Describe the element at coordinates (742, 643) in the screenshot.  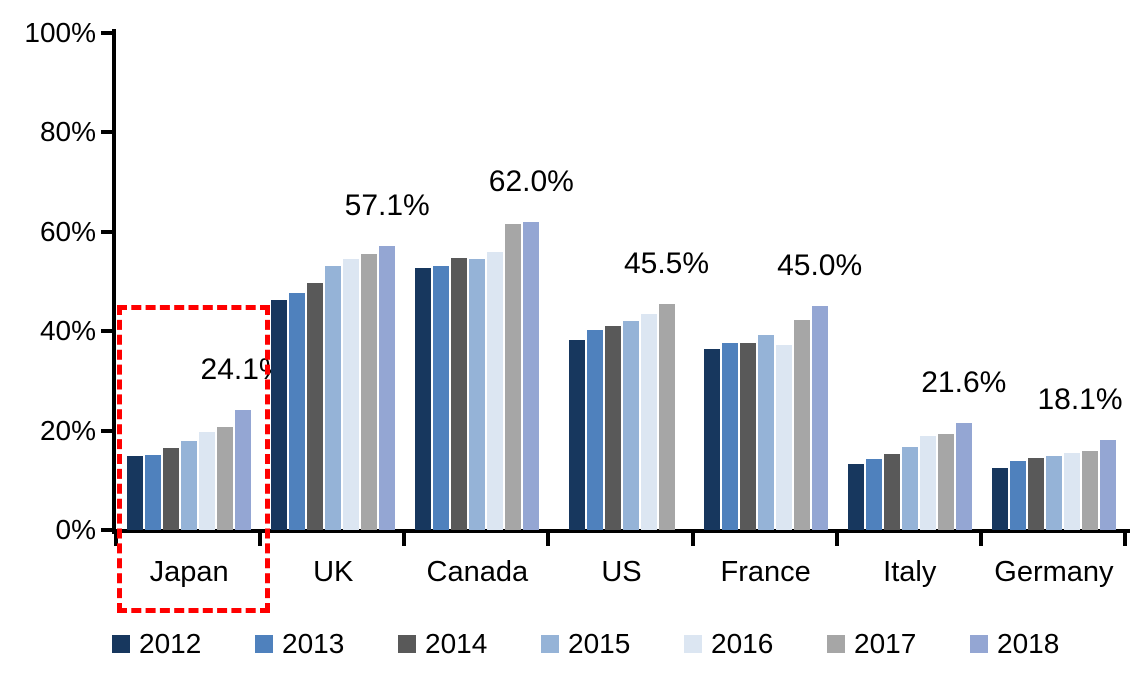
I see `legend-label-2016: 2016` at that location.